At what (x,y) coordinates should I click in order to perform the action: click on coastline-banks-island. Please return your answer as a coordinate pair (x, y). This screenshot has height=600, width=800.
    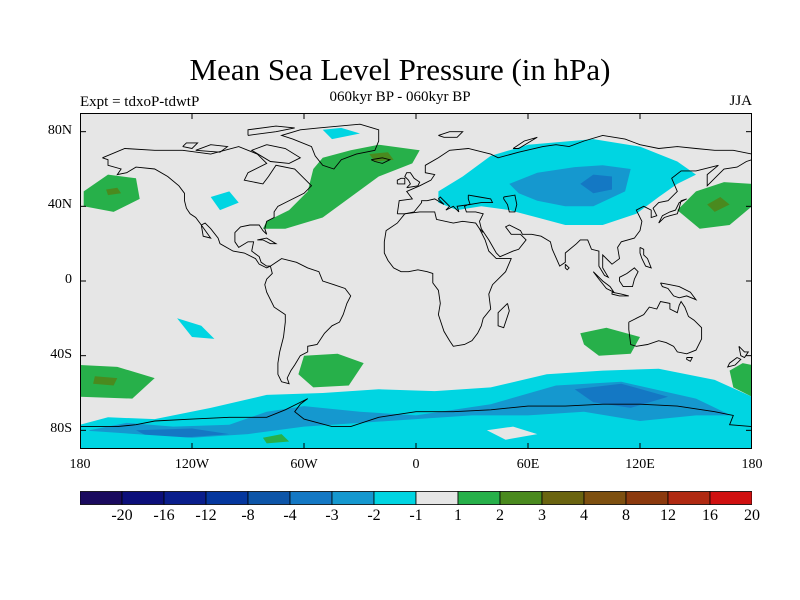
    Looking at the image, I should click on (190, 145).